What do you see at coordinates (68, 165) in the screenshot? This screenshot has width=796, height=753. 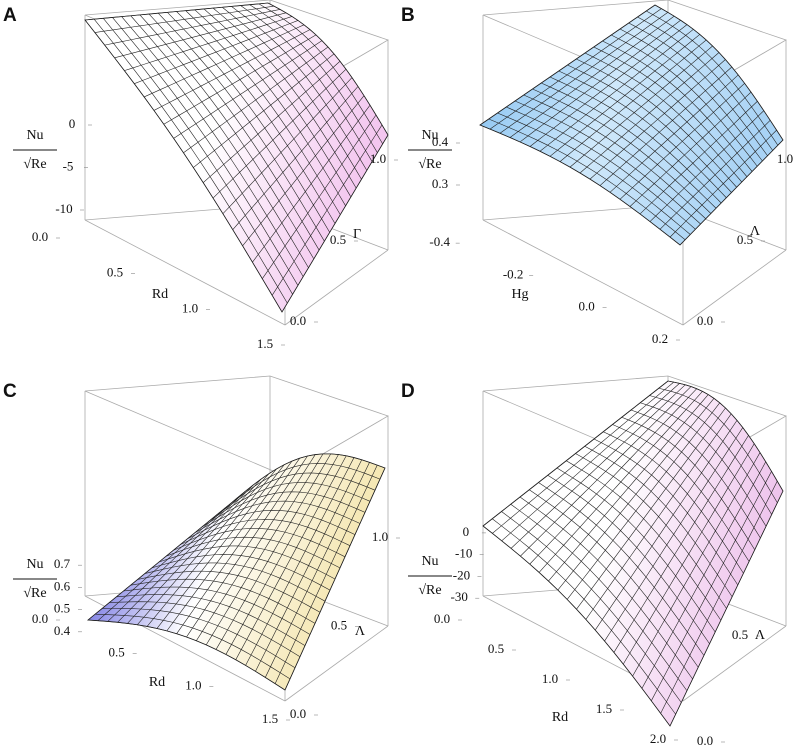 I see `z-tick-label: -5` at bounding box center [68, 165].